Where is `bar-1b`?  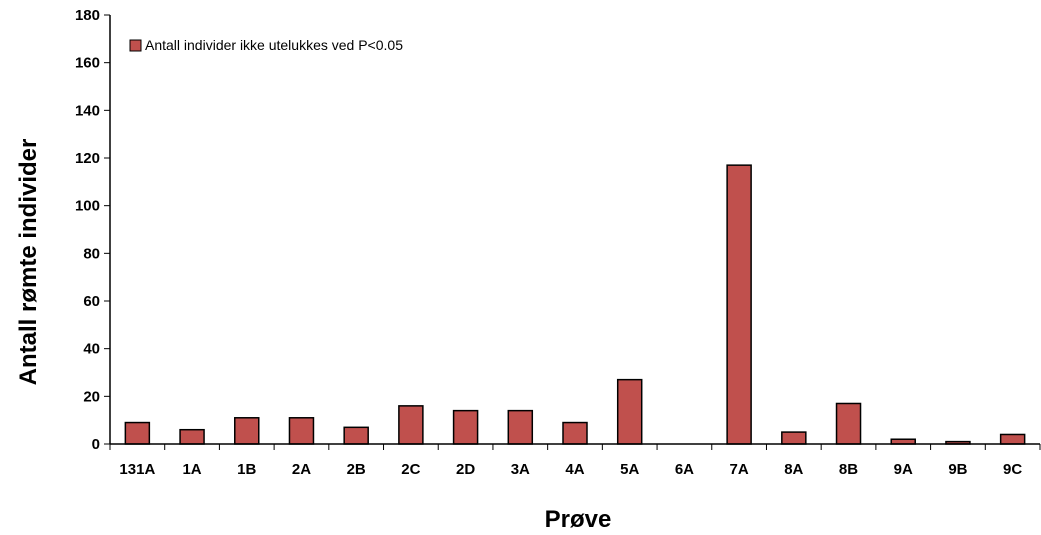 bar-1b is located at coordinates (247, 431).